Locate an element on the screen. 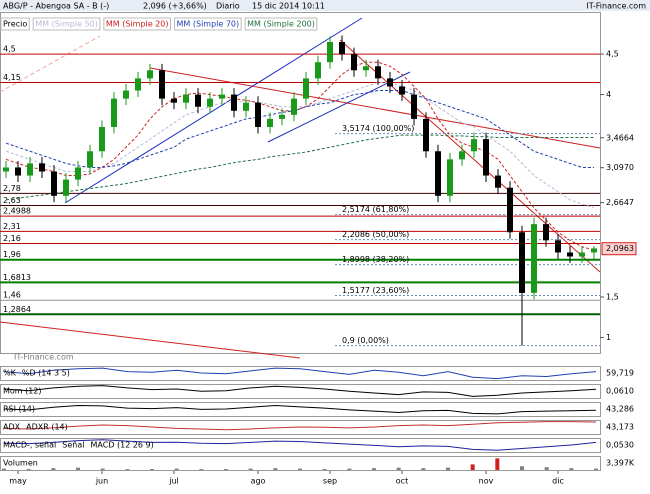  trend-line is located at coordinates (375, 108).